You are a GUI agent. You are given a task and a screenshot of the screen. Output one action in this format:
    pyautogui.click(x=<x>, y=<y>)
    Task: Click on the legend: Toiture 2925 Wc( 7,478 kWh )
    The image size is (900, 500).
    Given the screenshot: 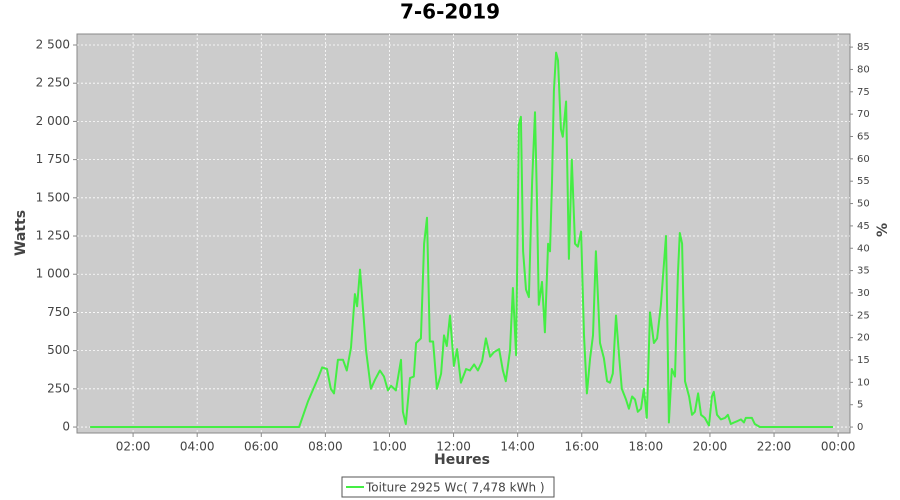 What is the action you would take?
    pyautogui.click(x=448, y=487)
    